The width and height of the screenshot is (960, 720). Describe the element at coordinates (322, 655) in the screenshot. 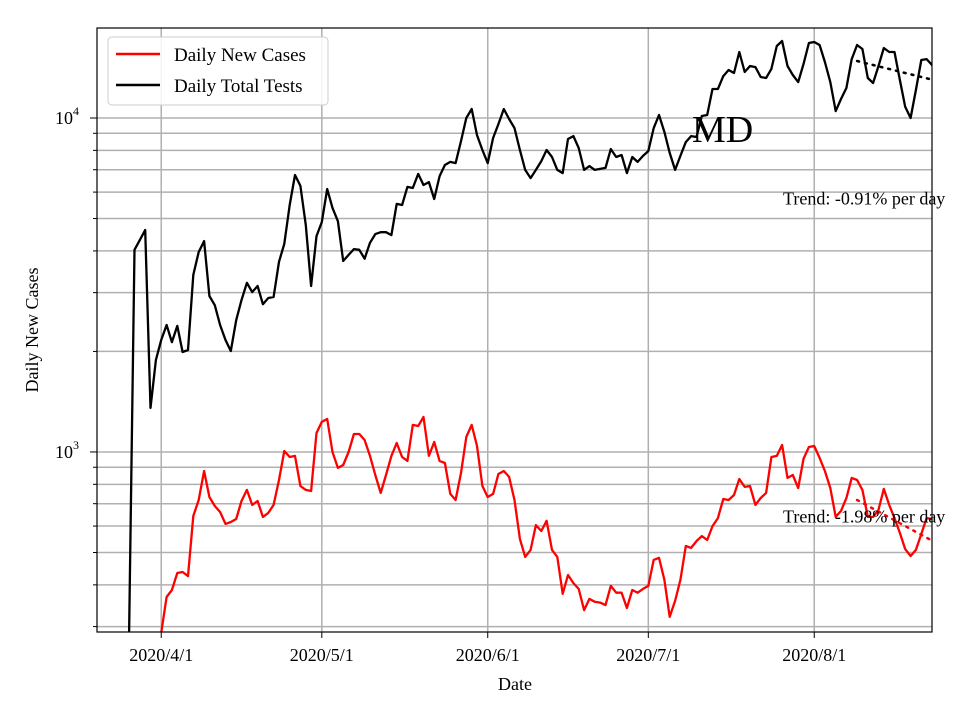

I see `x-tick-label: 2020/5/1` at that location.